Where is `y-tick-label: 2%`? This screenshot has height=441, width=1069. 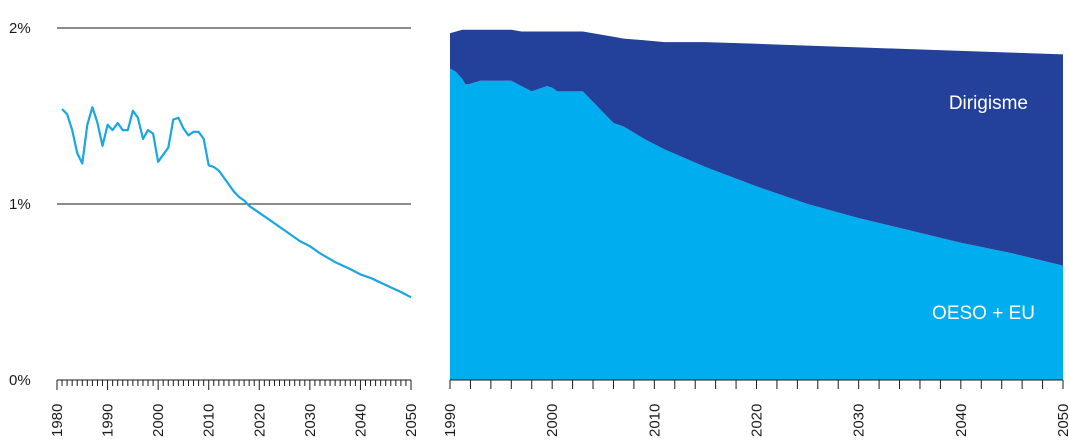 y-tick-label: 2% is located at coordinates (20, 28).